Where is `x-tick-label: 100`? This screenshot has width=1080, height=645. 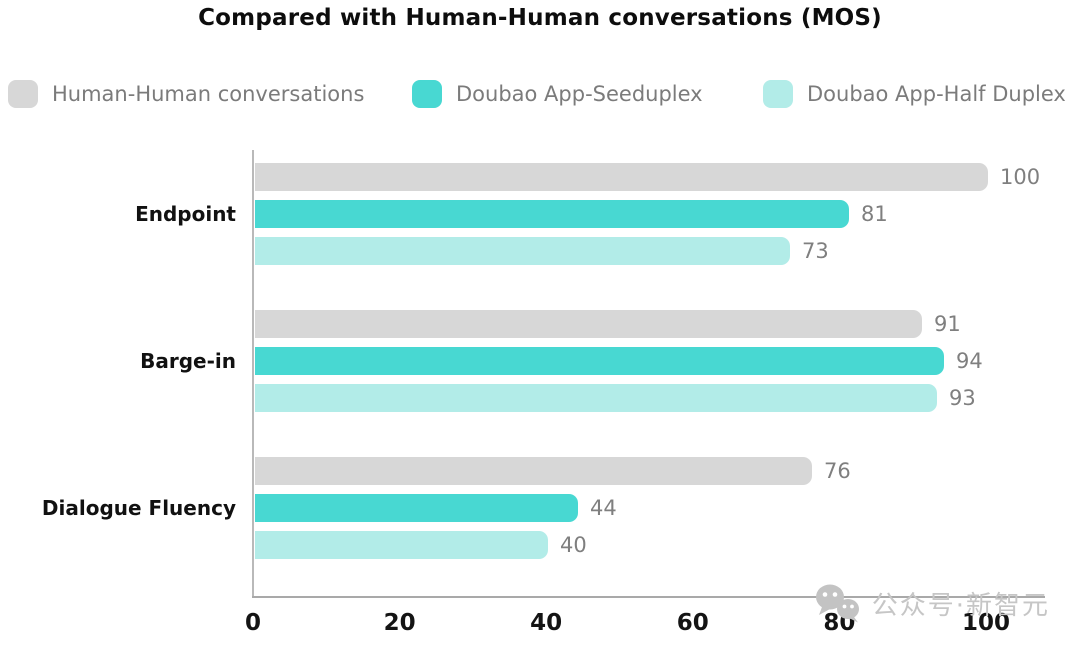 x-tick-label: 100 is located at coordinates (986, 623).